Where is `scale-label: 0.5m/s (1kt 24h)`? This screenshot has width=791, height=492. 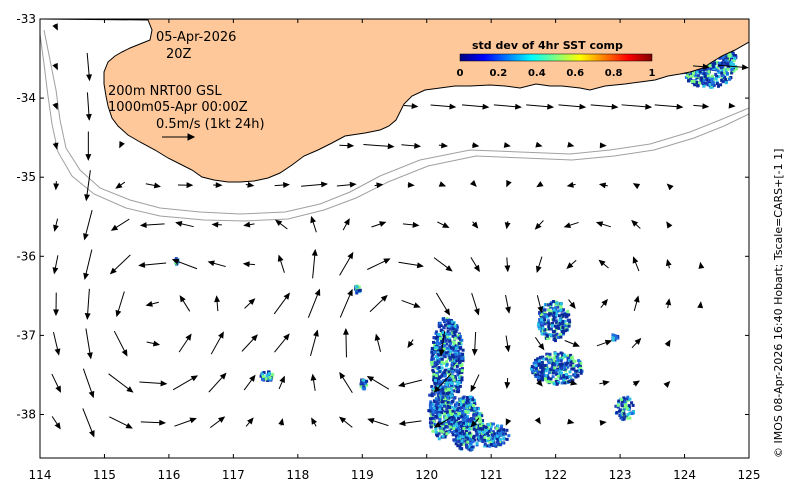
scale-label: 0.5m/s (1kt 24h) is located at coordinates (210, 124).